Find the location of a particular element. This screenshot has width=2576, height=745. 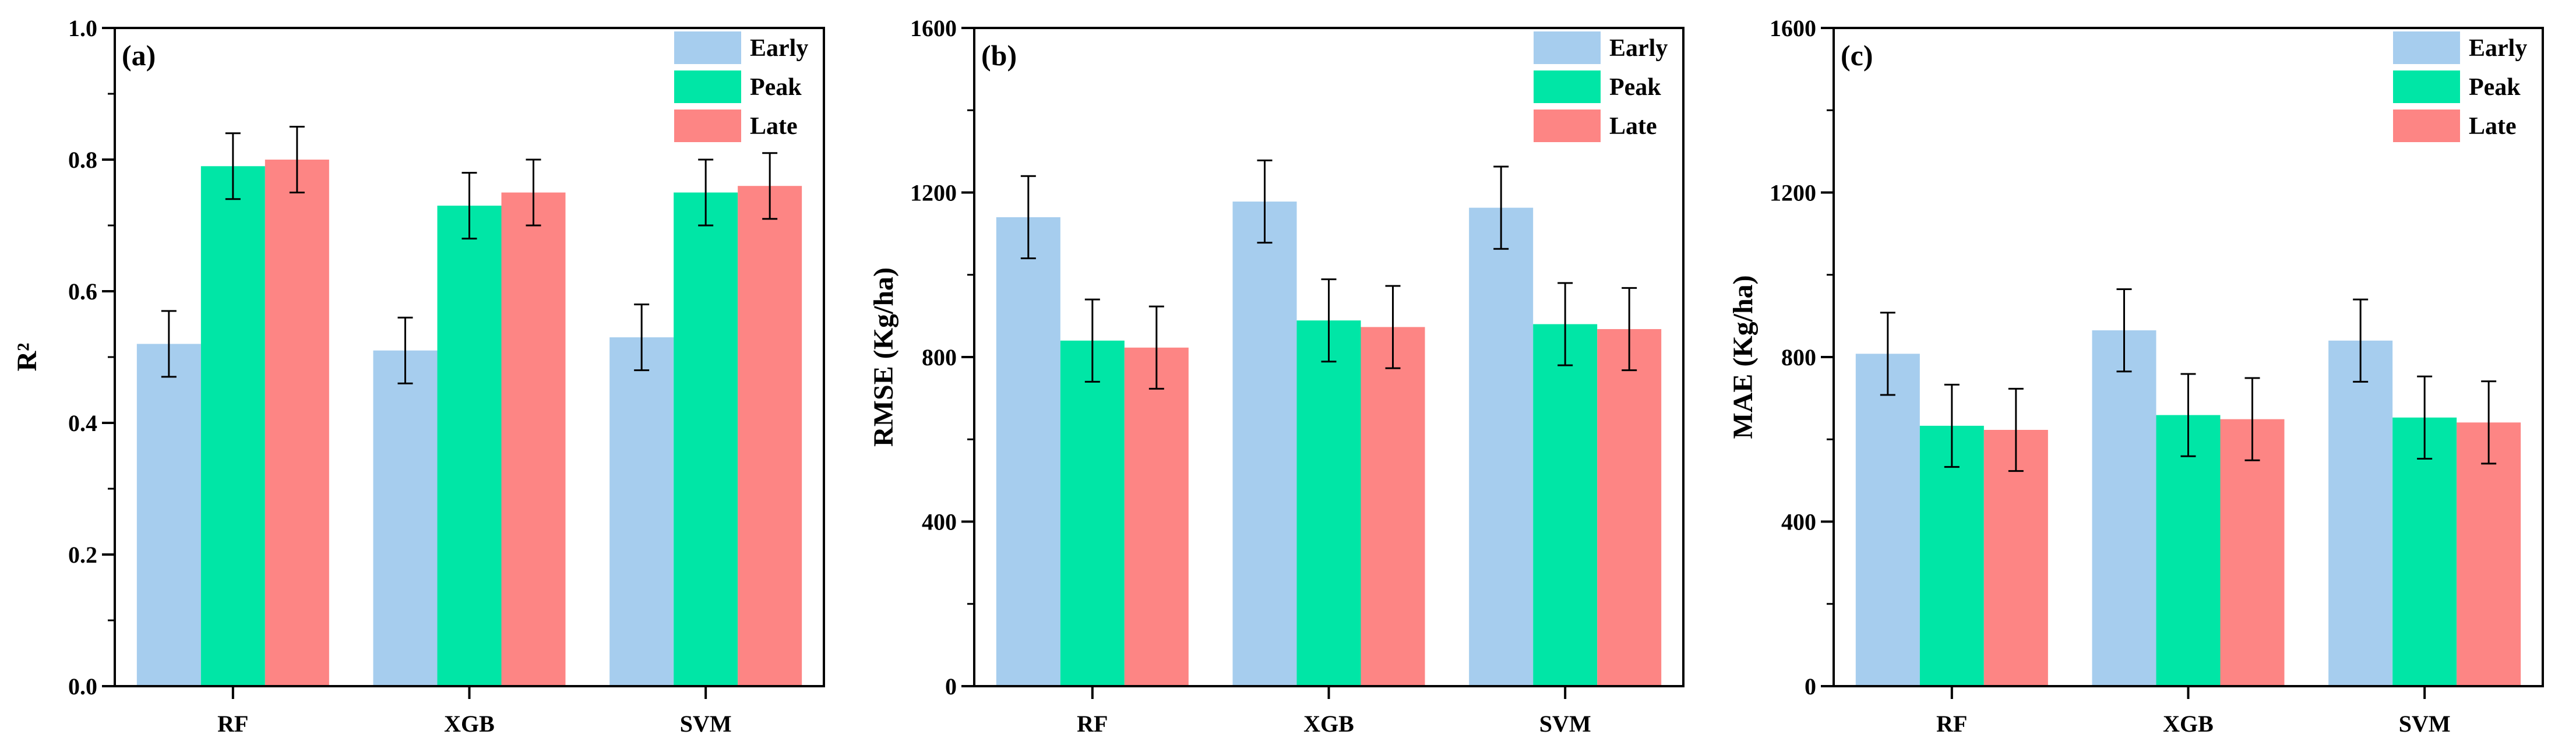

panel-label: (a) is located at coordinates (139, 55).